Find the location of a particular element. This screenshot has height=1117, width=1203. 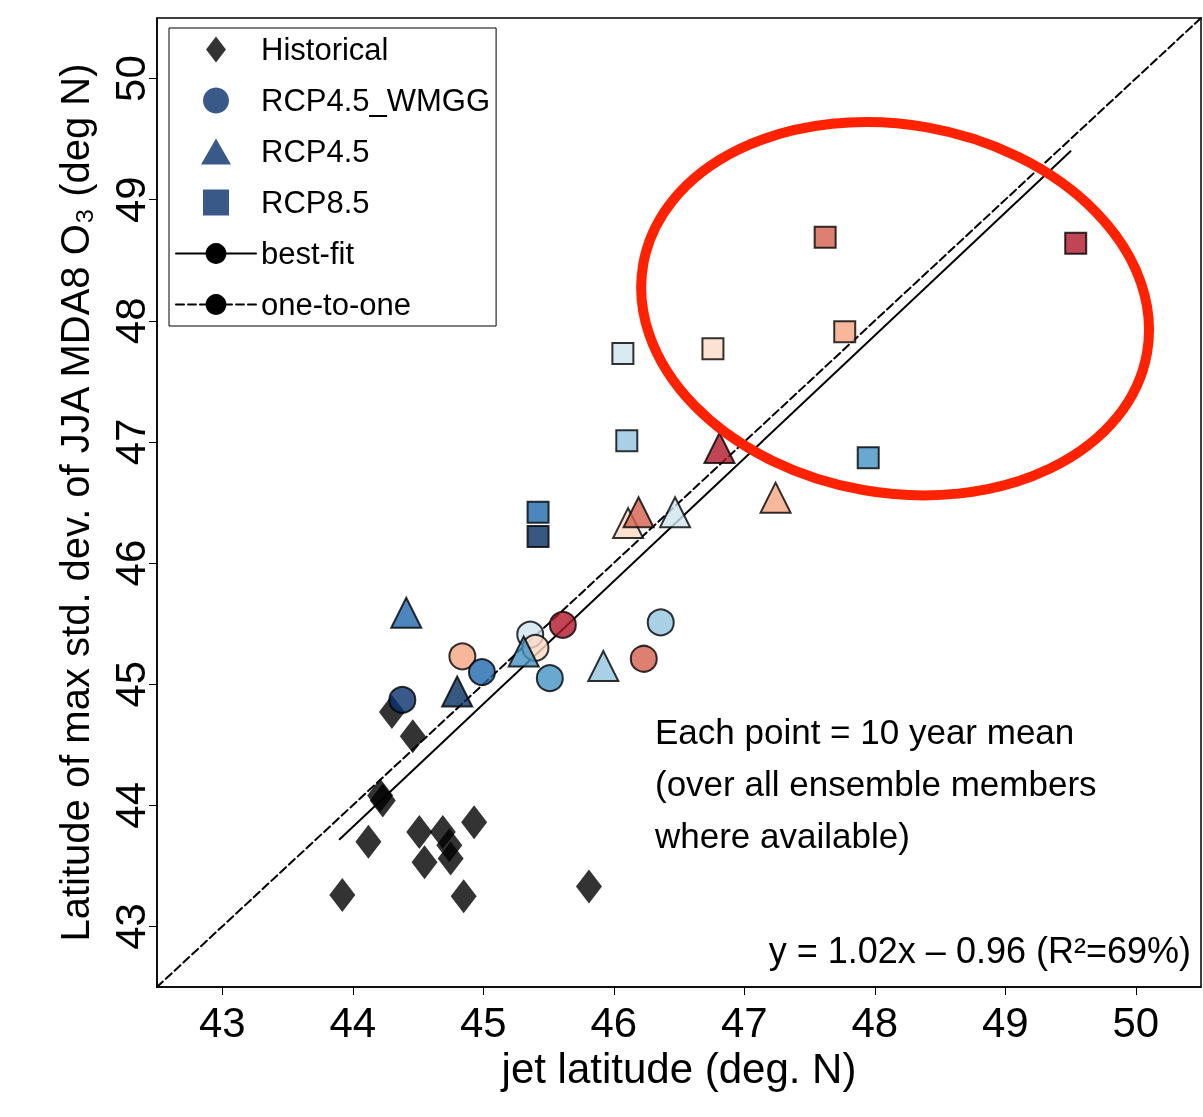

y-tick-label: 47 is located at coordinates (130, 442).